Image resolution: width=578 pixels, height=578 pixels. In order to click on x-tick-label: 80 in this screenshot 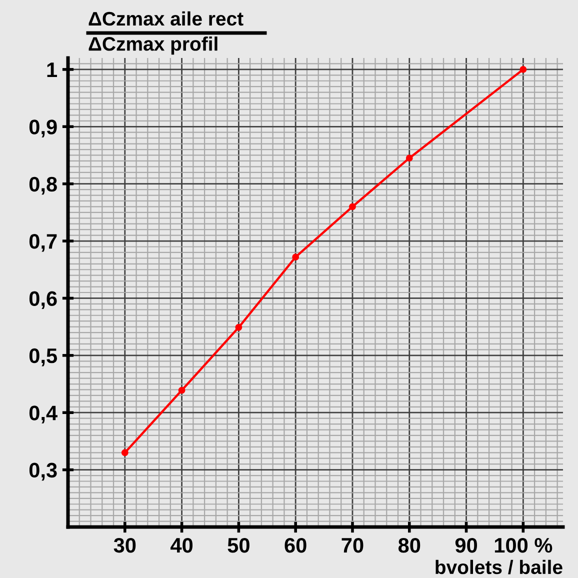, I will do `click(409, 545)`.